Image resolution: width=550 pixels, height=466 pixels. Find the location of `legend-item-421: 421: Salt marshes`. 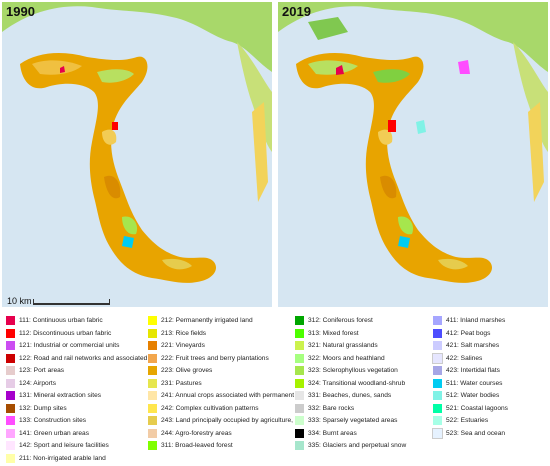

legend-item-421: 421: Salt marshes is located at coordinates (470, 345).